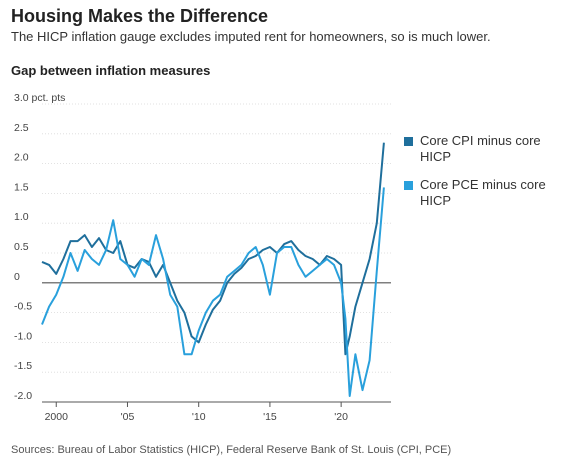 This screenshot has width=579, height=466. Describe the element at coordinates (21, 128) in the screenshot. I see `y-tick-label: 2.5` at that location.